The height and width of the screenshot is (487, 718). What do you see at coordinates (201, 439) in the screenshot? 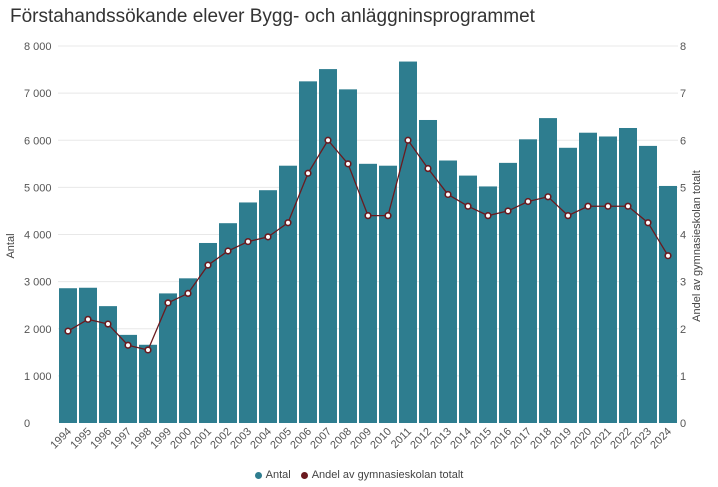
I see `x-tick-label: 2001` at bounding box center [201, 439].